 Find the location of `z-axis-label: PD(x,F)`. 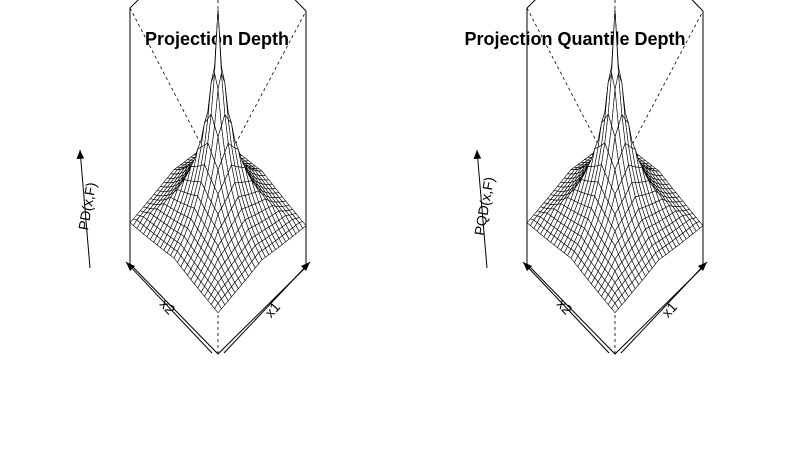

z-axis-label: PD(x,F) is located at coordinates (87, 206).